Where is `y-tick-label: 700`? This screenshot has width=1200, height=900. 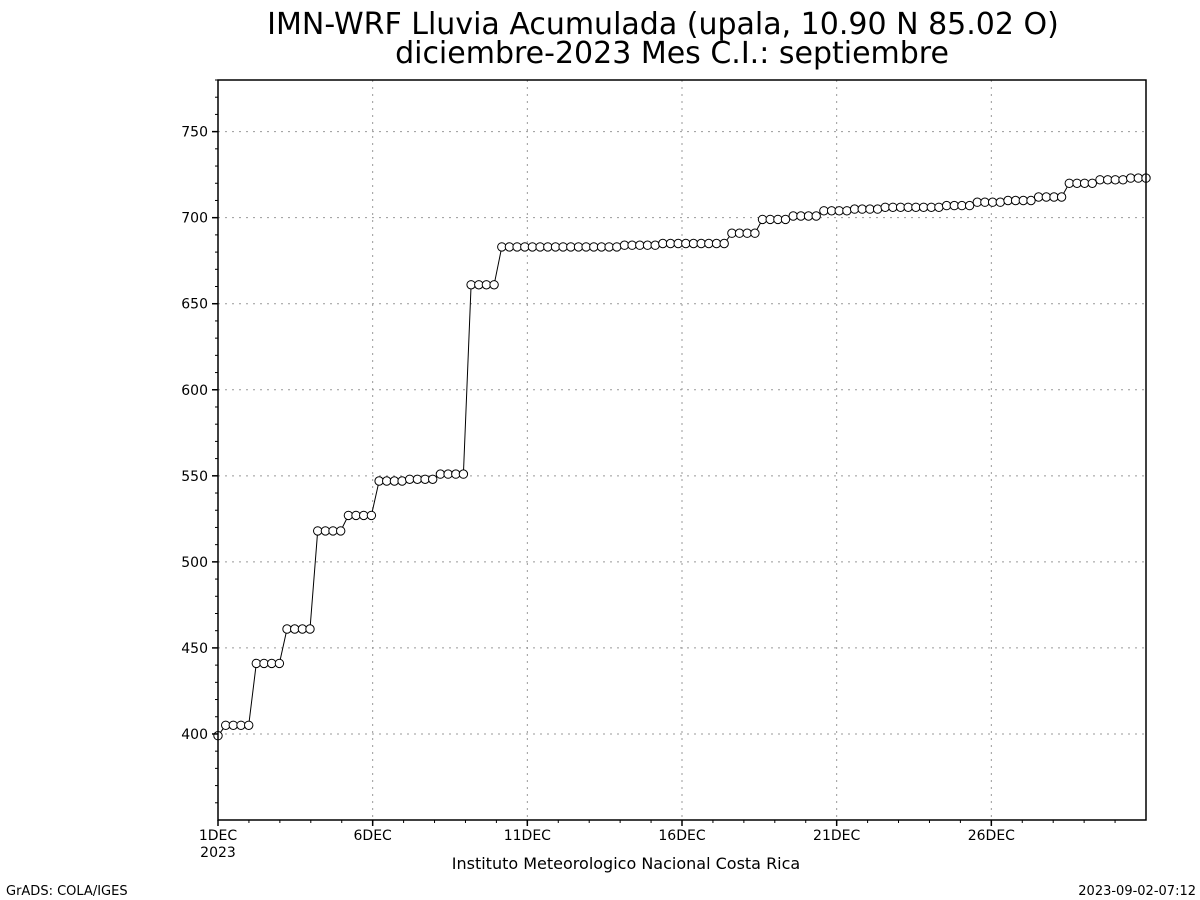 y-tick-label: 700 is located at coordinates (194, 219).